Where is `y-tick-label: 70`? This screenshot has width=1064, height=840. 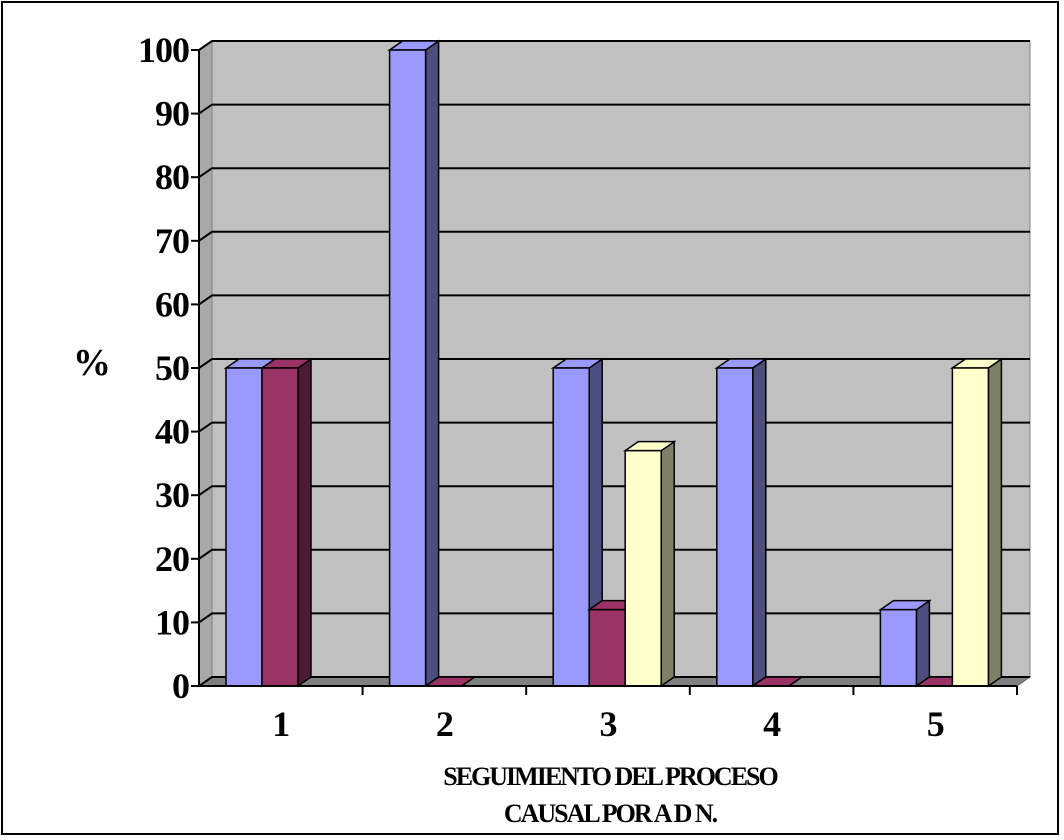
y-tick-label: 70 is located at coordinates (172, 241).